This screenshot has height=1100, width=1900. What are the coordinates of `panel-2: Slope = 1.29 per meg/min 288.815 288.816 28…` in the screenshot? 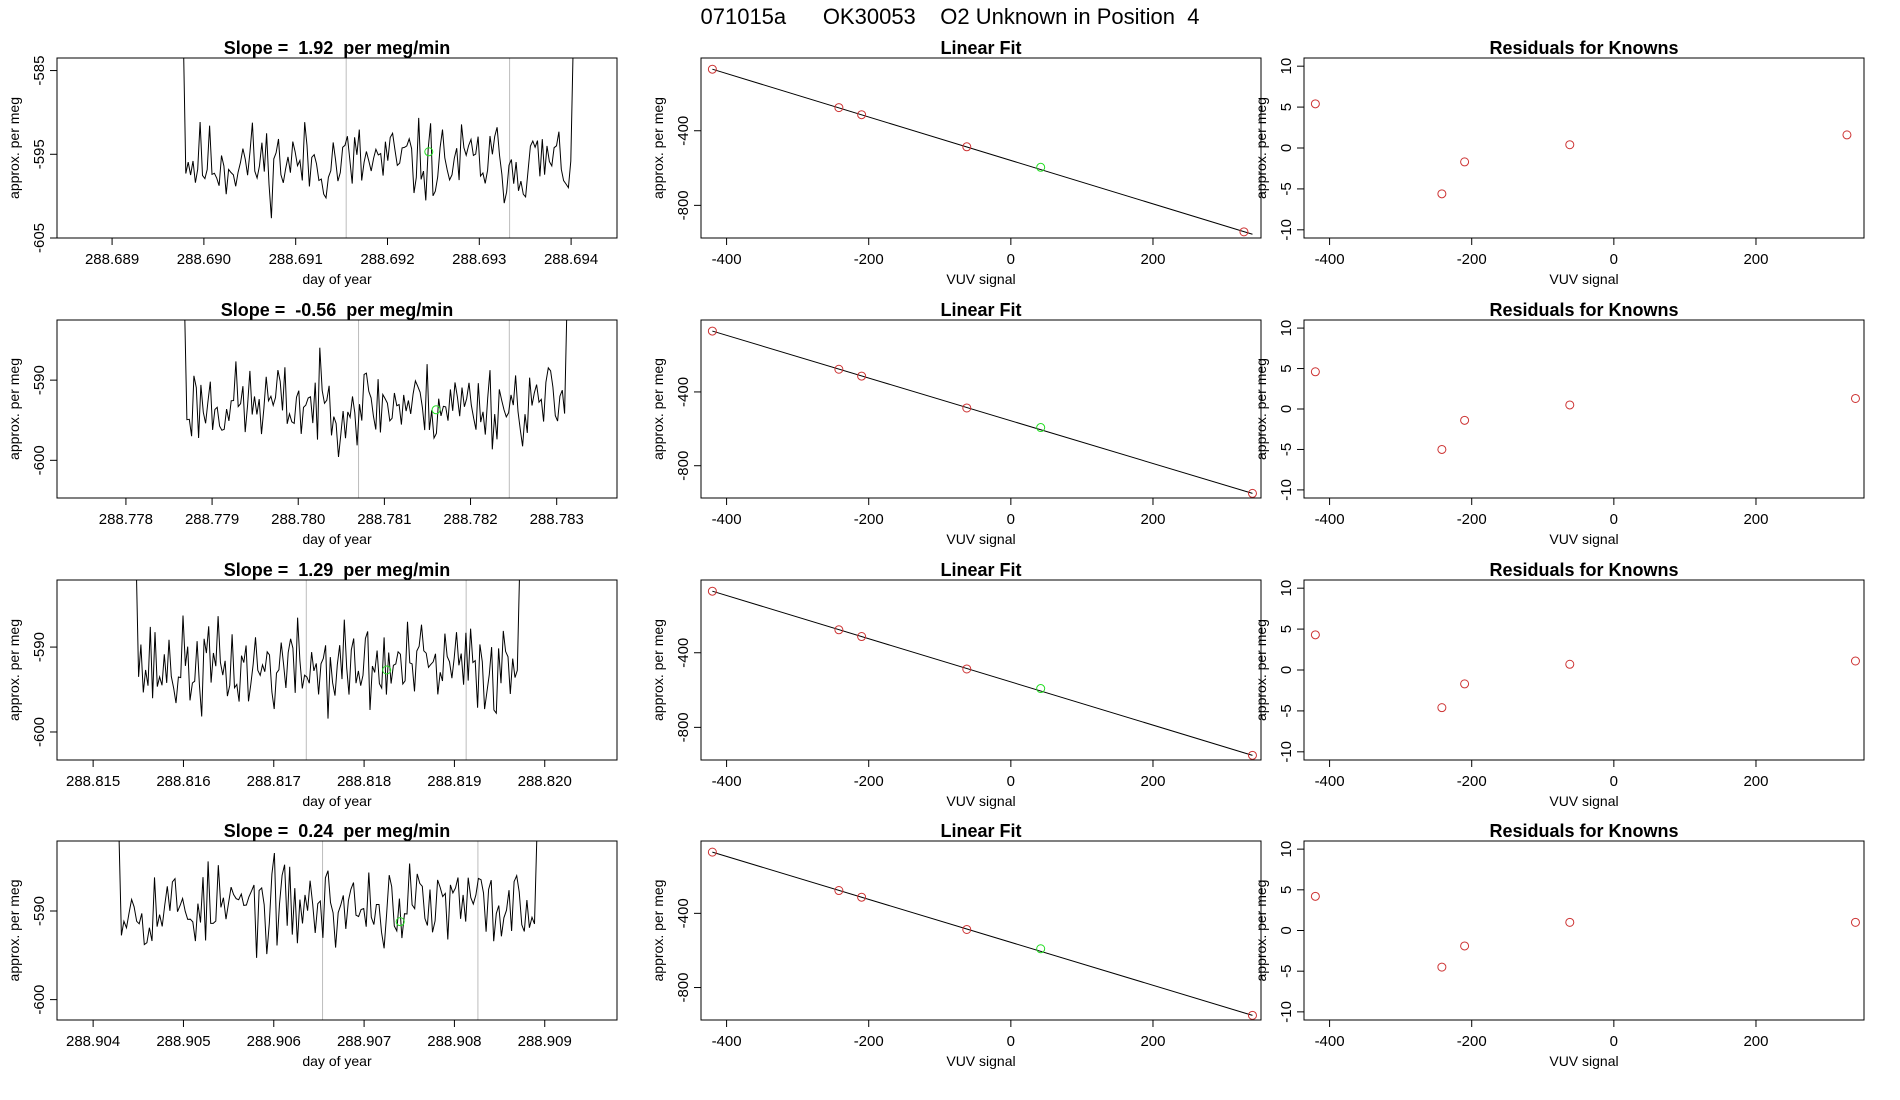 It's located at (312, 684).